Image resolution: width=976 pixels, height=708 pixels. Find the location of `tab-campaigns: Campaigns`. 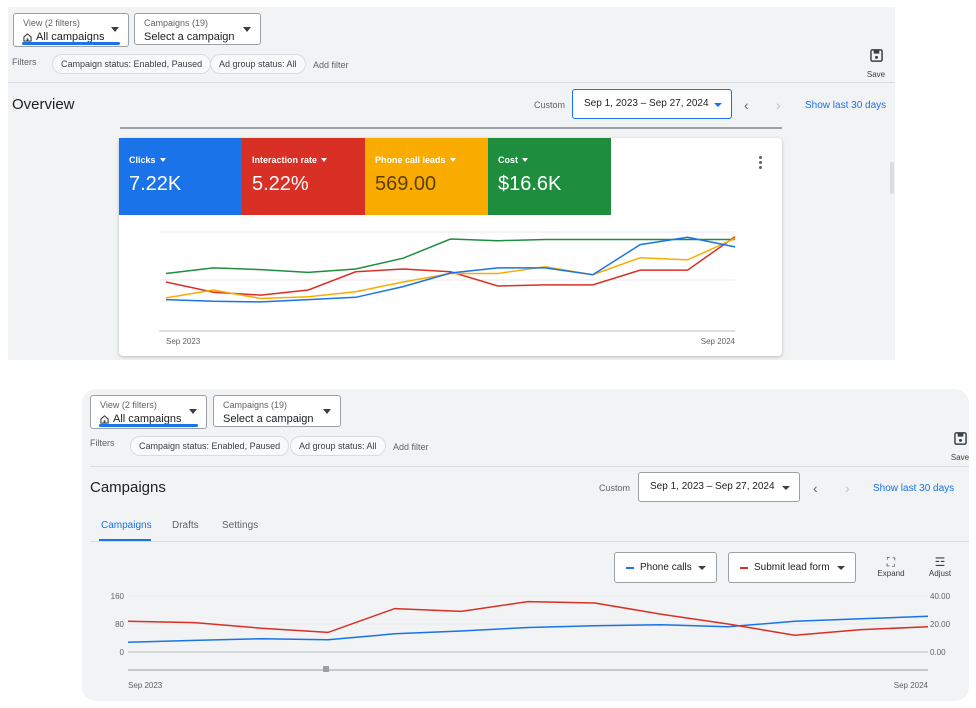

tab-campaigns: Campaigns is located at coordinates (126, 525).